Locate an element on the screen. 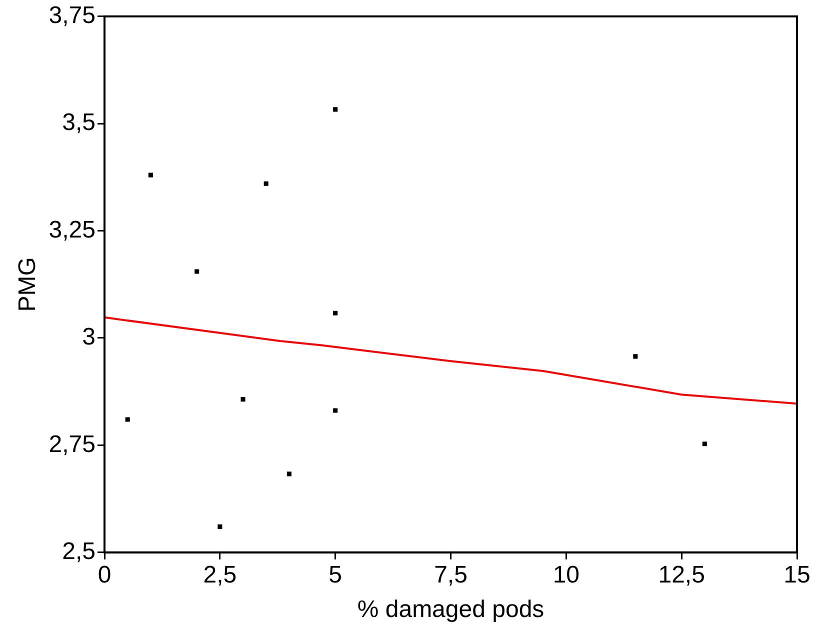 This screenshot has height=637, width=821. y-tick-label: 3,5 is located at coordinates (79, 122).